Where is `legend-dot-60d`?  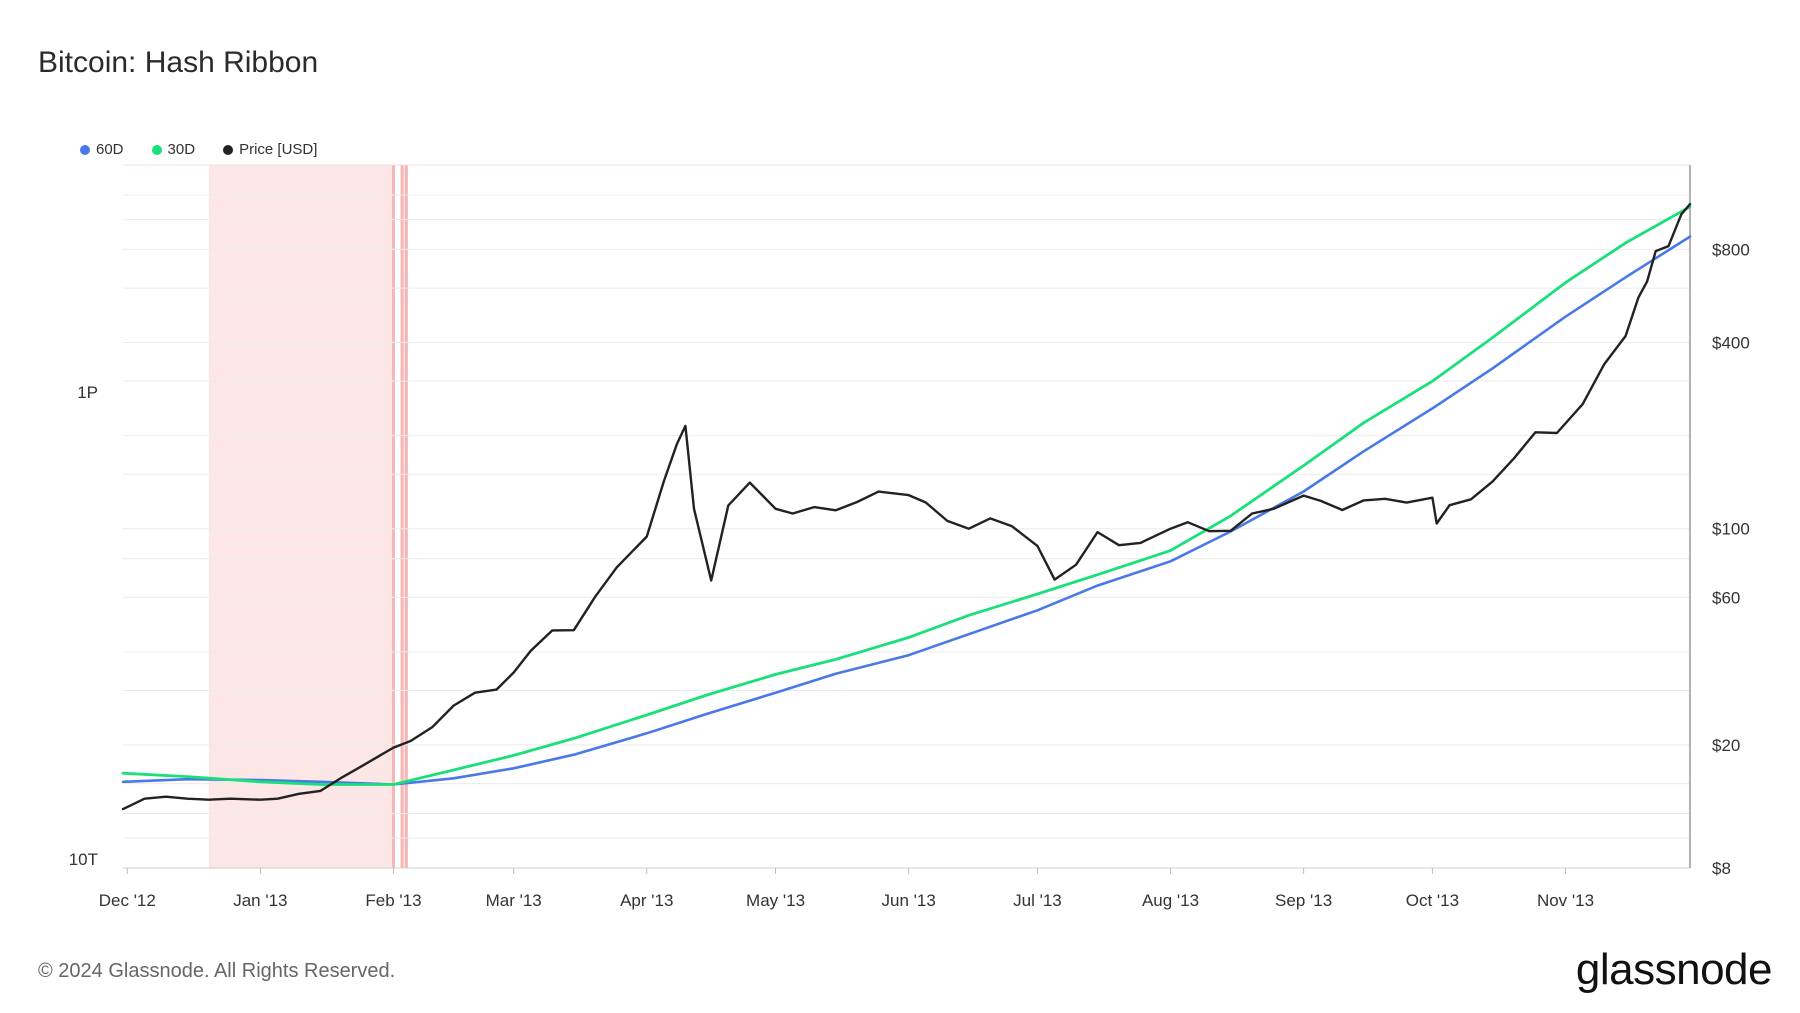 legend-dot-60d is located at coordinates (85, 149).